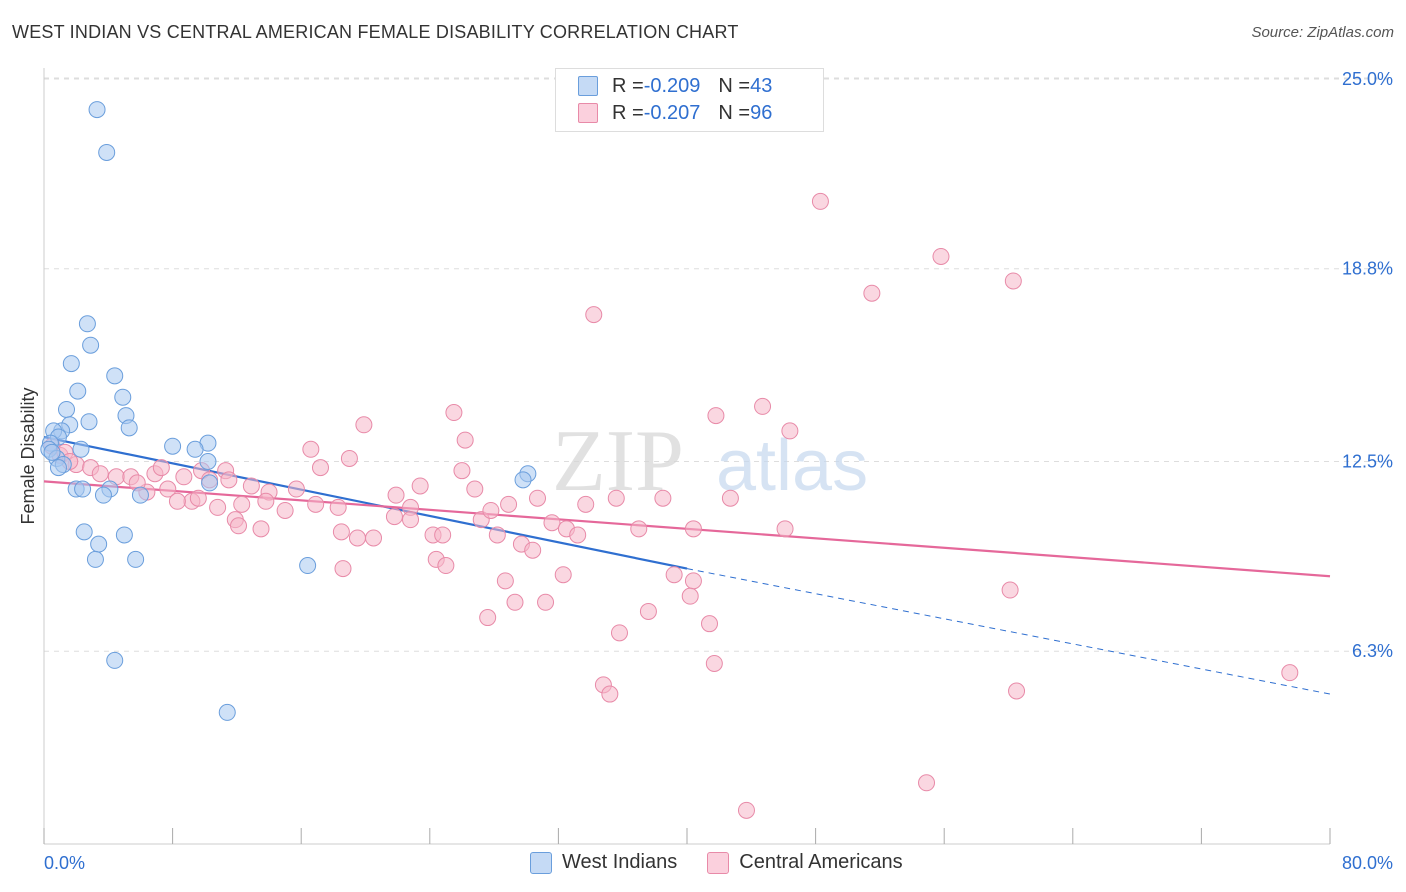  I want to click on legend-n-label-1: N =, so click(734, 85).